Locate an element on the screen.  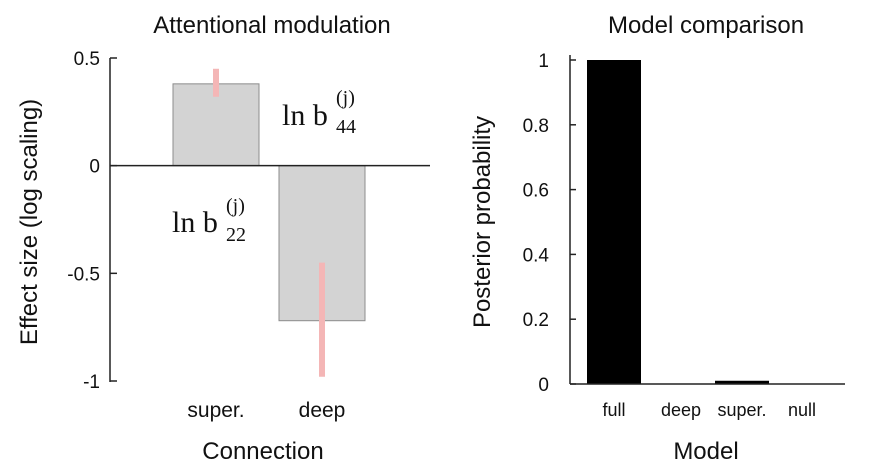
right-bar-super is located at coordinates (742, 382).